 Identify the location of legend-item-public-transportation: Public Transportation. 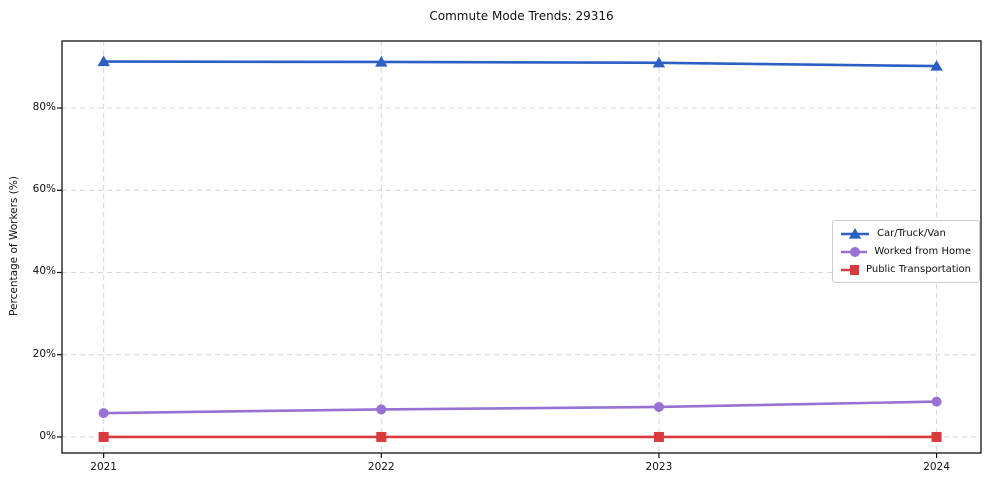
(905, 269).